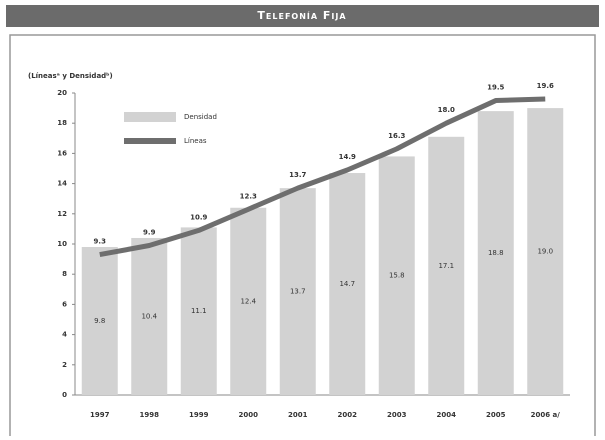 The width and height of the screenshot is (605, 440). I want to click on y-tick-label: 12, so click(62, 214).